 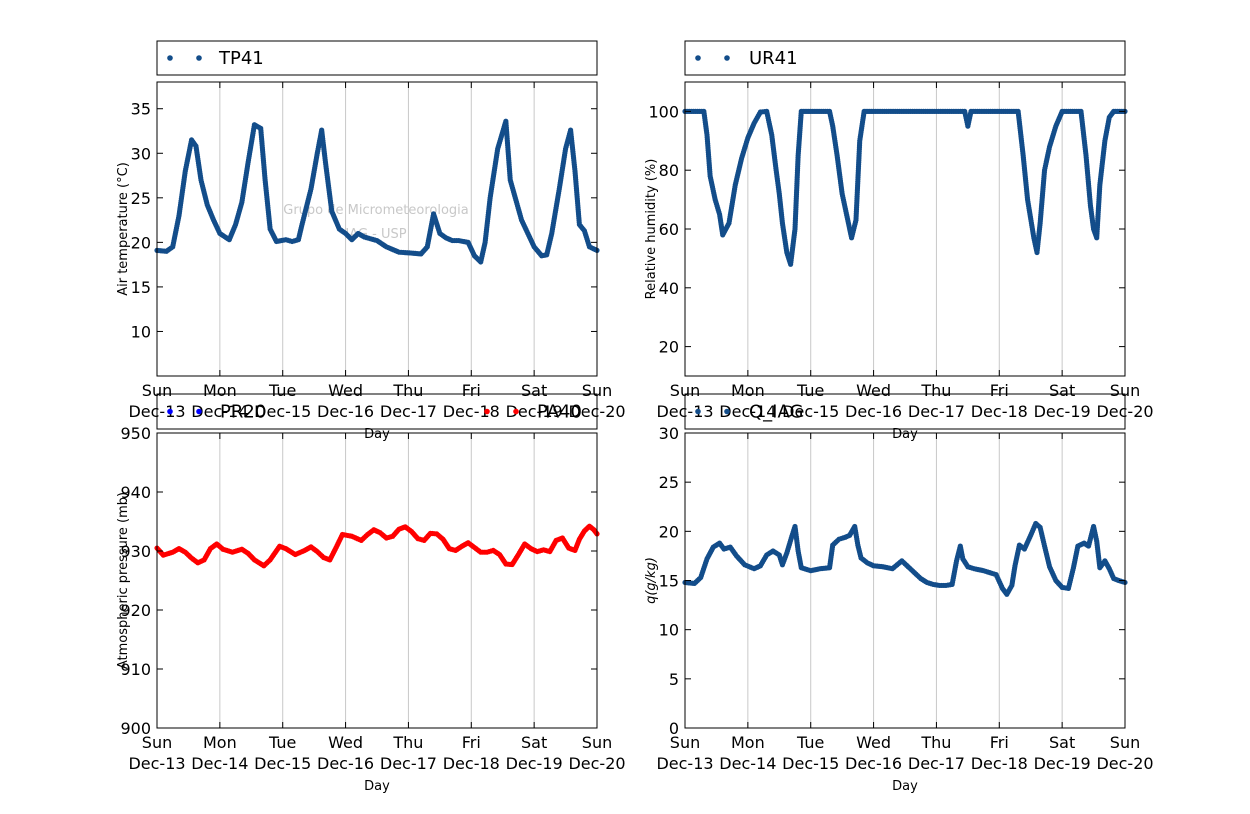 I want to click on y-tick-label: 60, so click(x=669, y=229).